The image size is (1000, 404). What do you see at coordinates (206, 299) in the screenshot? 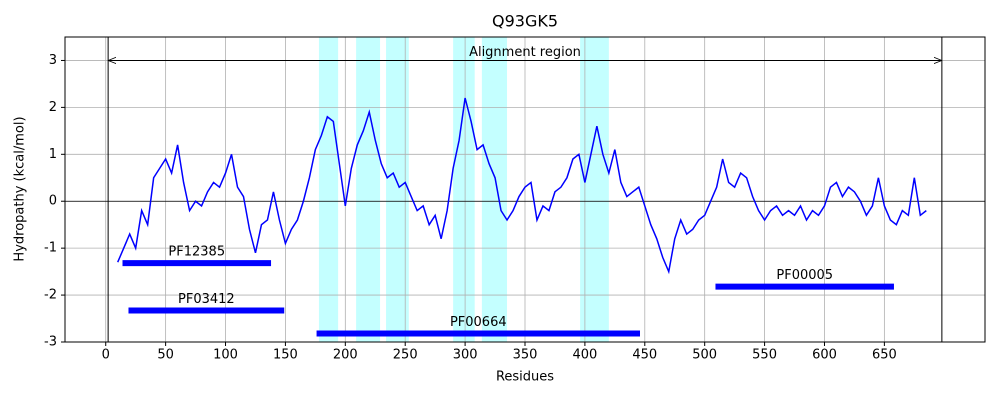
I see `domain-label: PF03412` at bounding box center [206, 299].